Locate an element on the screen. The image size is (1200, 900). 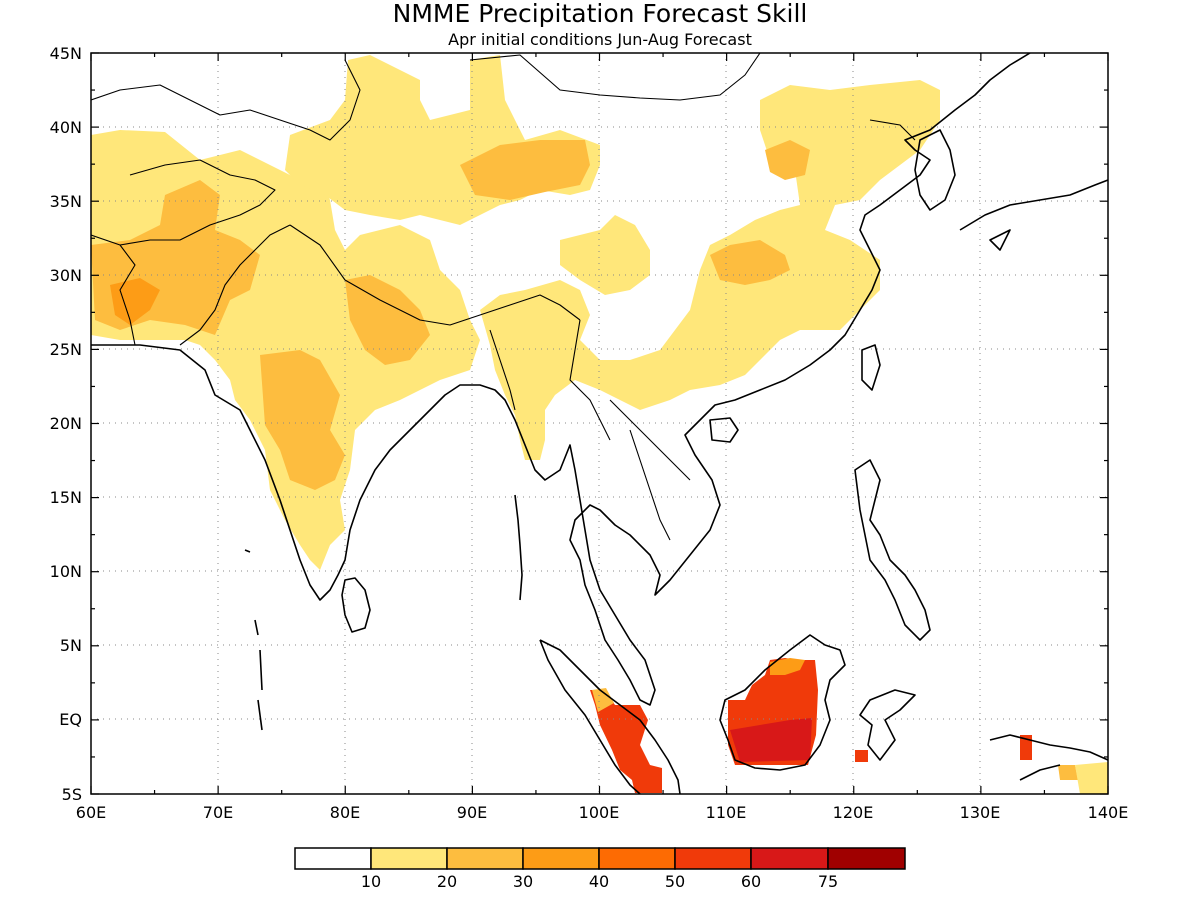
x-tick-label: 60E is located at coordinates (91, 812).